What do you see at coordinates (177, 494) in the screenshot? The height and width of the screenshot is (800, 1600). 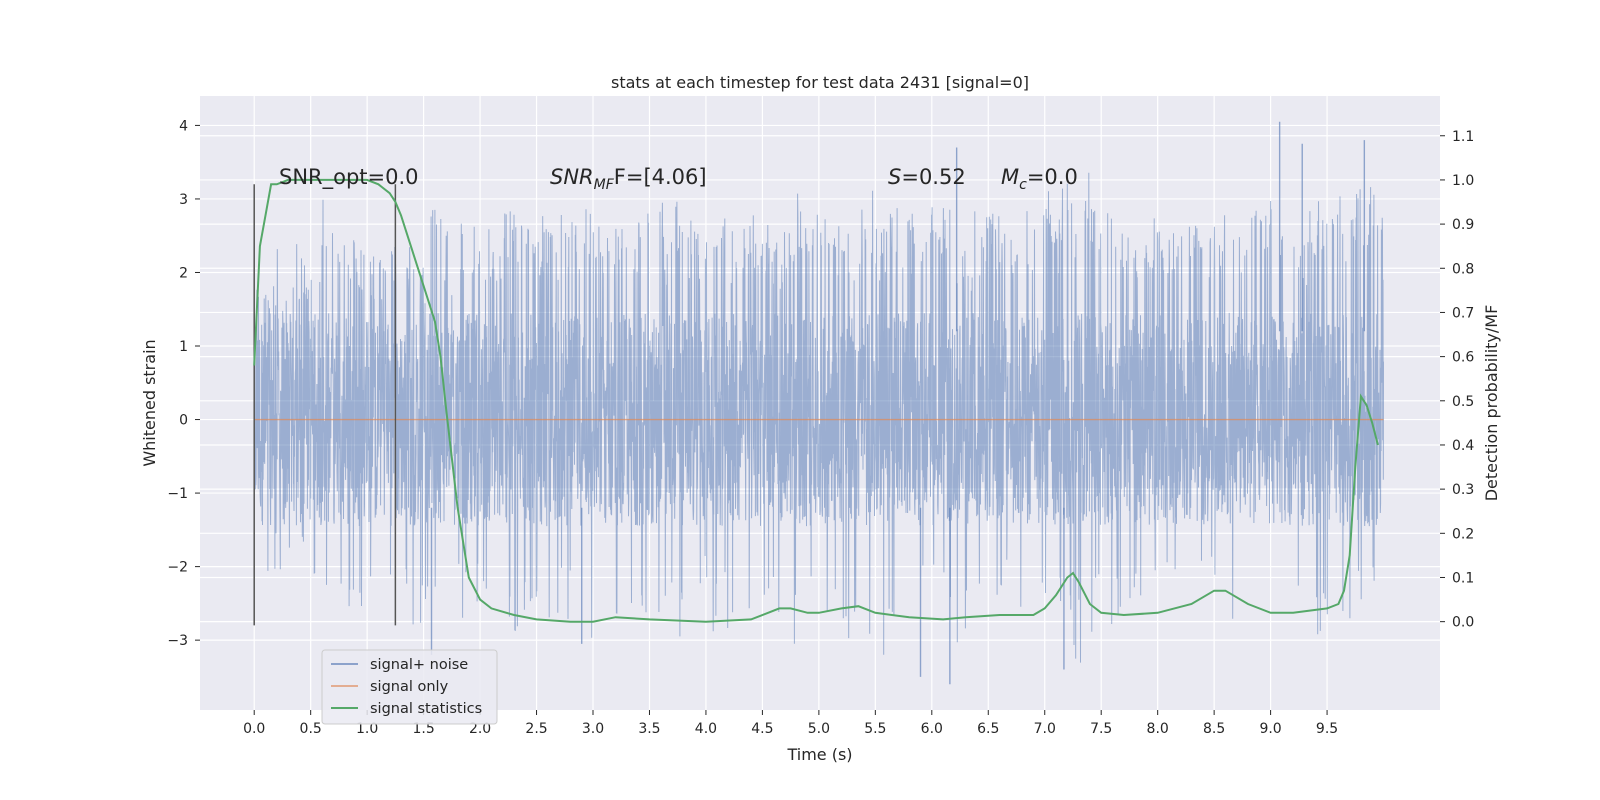 I see `y-left-tick-label-5: −1` at bounding box center [177, 494].